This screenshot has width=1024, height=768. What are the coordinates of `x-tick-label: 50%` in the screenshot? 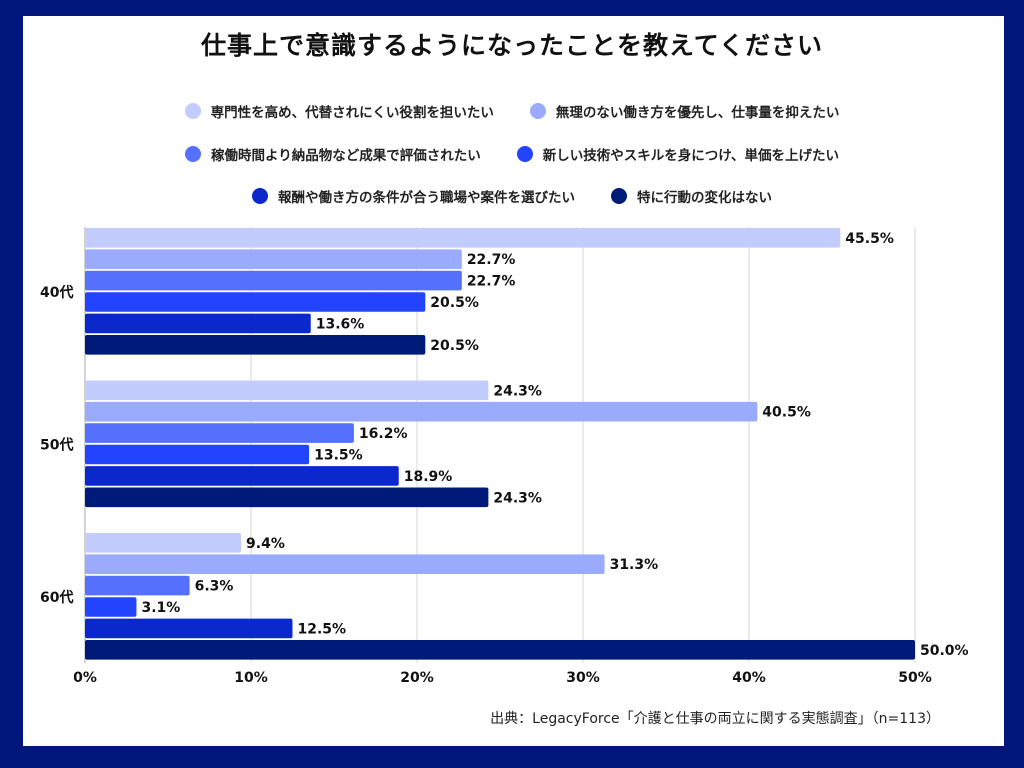 It's located at (915, 678).